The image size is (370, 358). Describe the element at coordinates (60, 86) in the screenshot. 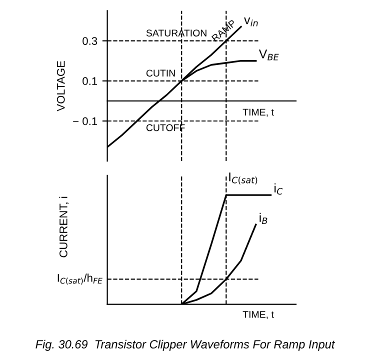

I see `y-axis-title: VOLTAGE` at that location.